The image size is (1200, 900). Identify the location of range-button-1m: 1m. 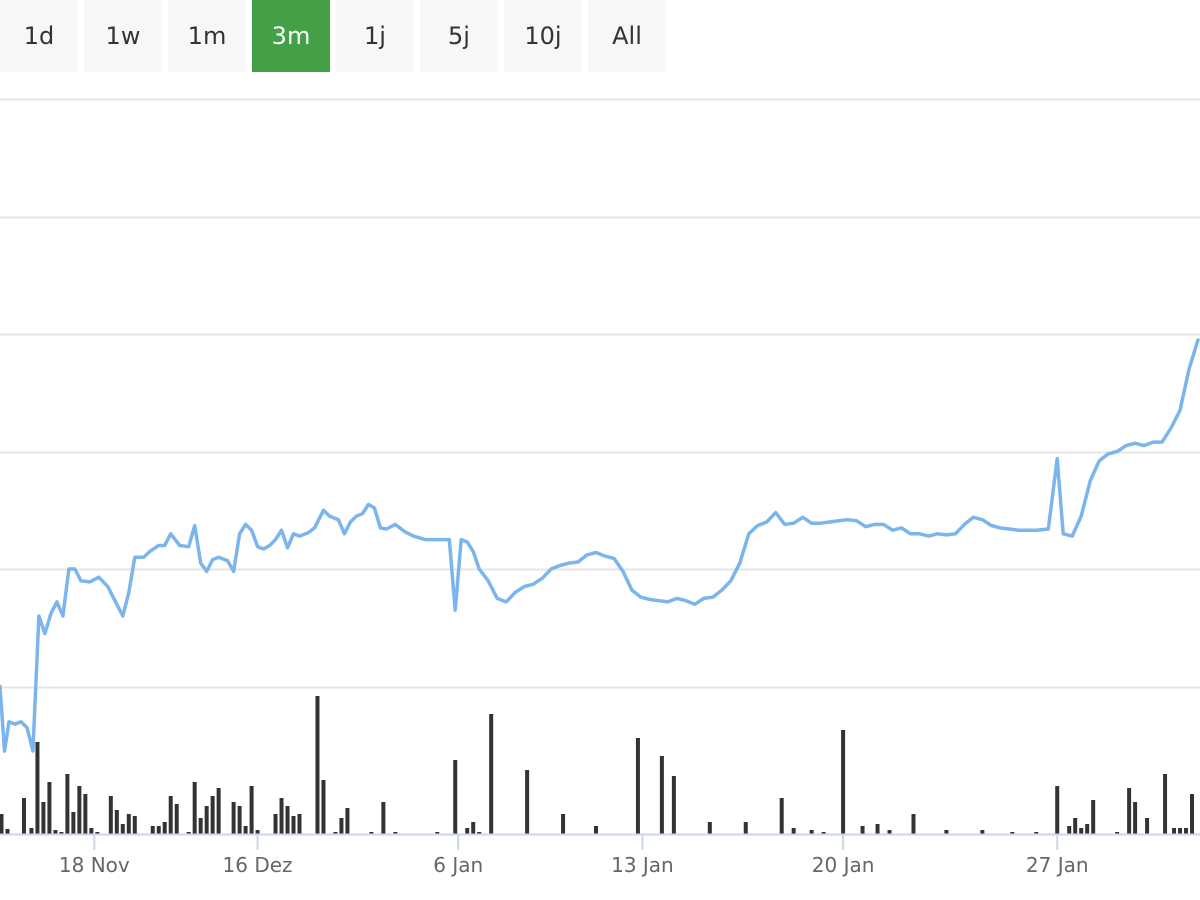
(207, 36).